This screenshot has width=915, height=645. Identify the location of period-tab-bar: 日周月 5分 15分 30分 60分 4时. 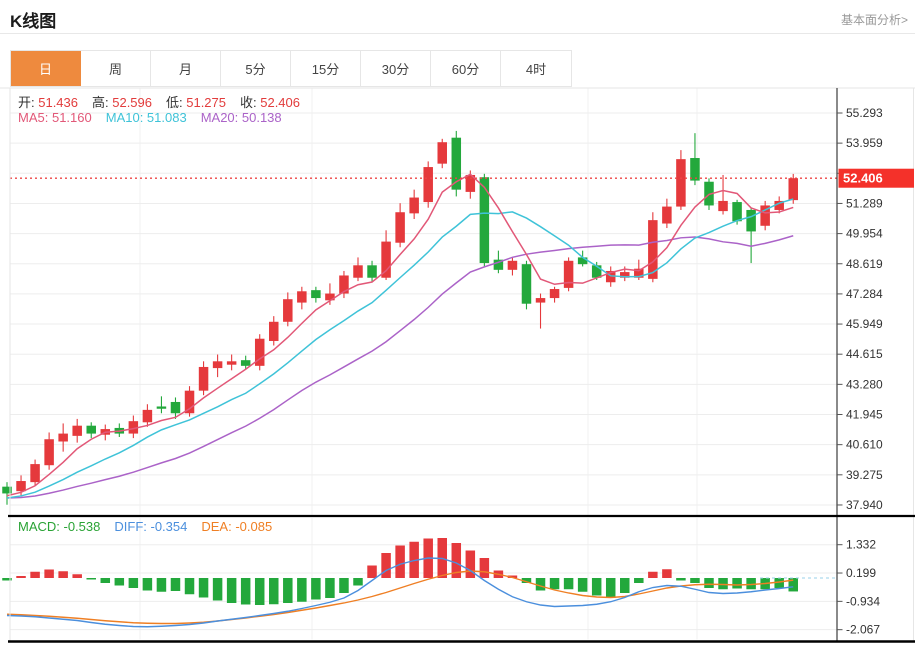
(291, 68).